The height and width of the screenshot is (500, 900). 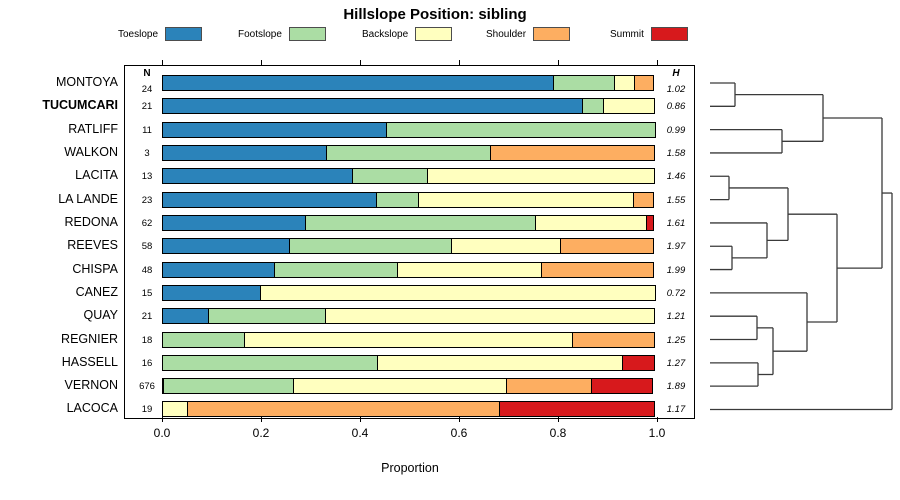 What do you see at coordinates (676, 73) in the screenshot?
I see `h-column-header: H` at bounding box center [676, 73].